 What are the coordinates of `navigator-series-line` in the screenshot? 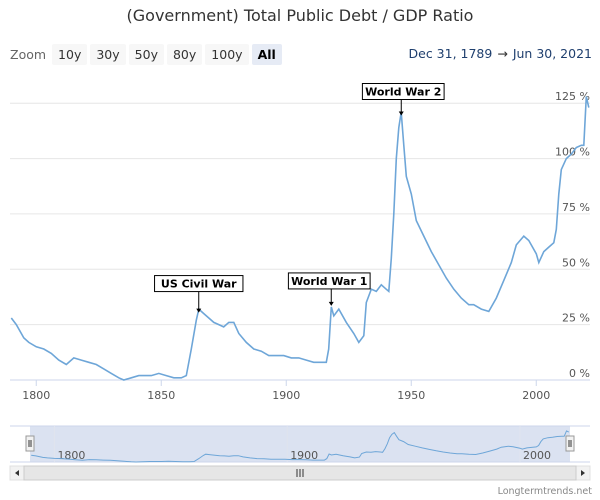 It's located at (300, 446).